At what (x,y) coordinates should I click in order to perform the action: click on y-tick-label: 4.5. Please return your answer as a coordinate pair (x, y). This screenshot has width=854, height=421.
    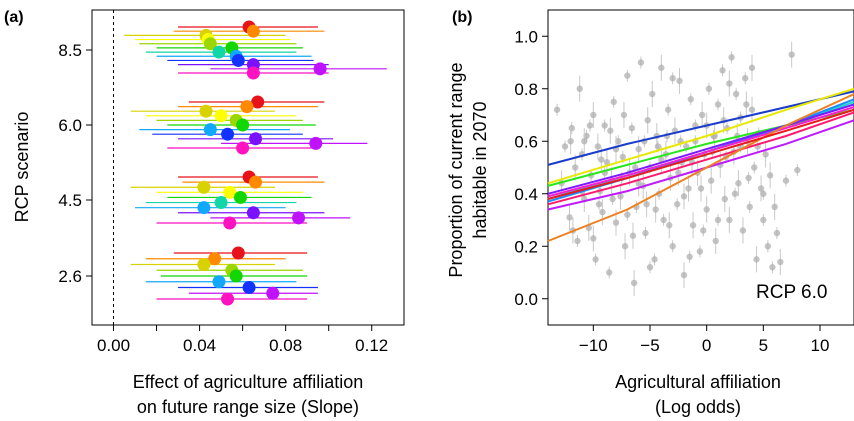
    Looking at the image, I should click on (70, 200).